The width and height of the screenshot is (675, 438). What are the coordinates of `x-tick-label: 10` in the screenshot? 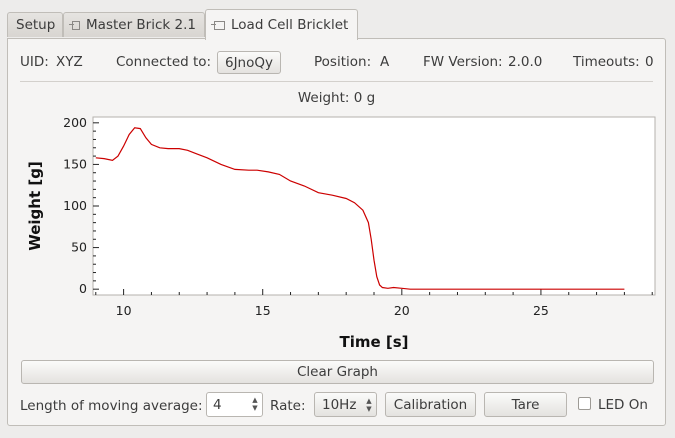 It's located at (124, 310).